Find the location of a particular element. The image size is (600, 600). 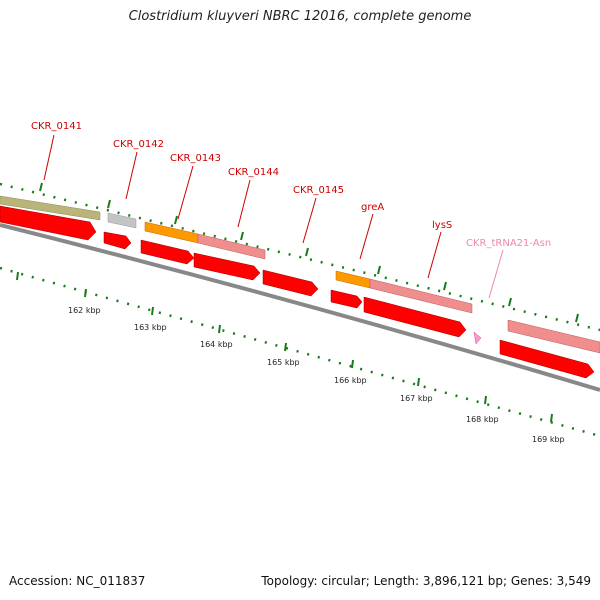

ruler-label-168: 168 kbp is located at coordinates (482, 419).